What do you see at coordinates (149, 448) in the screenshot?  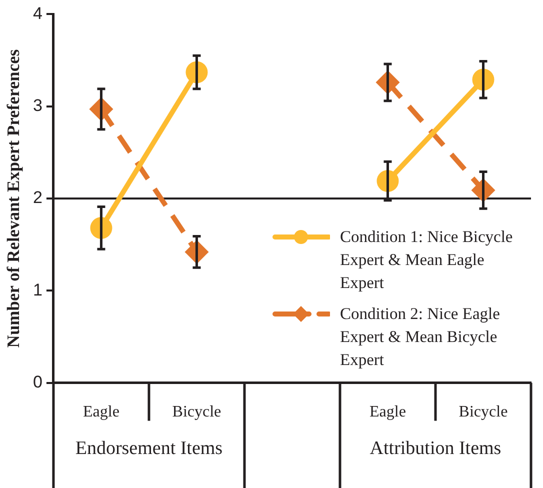 I see `text: Endorsement Items` at bounding box center [149, 448].